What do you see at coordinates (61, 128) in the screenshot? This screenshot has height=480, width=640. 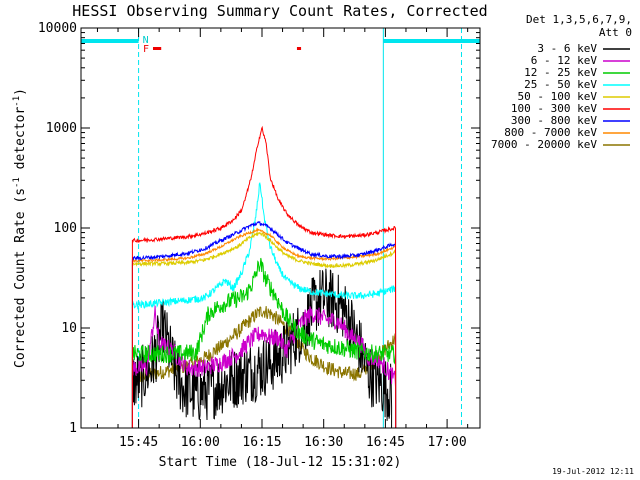 I see `y-tick-label: 1000` at bounding box center [61, 128].